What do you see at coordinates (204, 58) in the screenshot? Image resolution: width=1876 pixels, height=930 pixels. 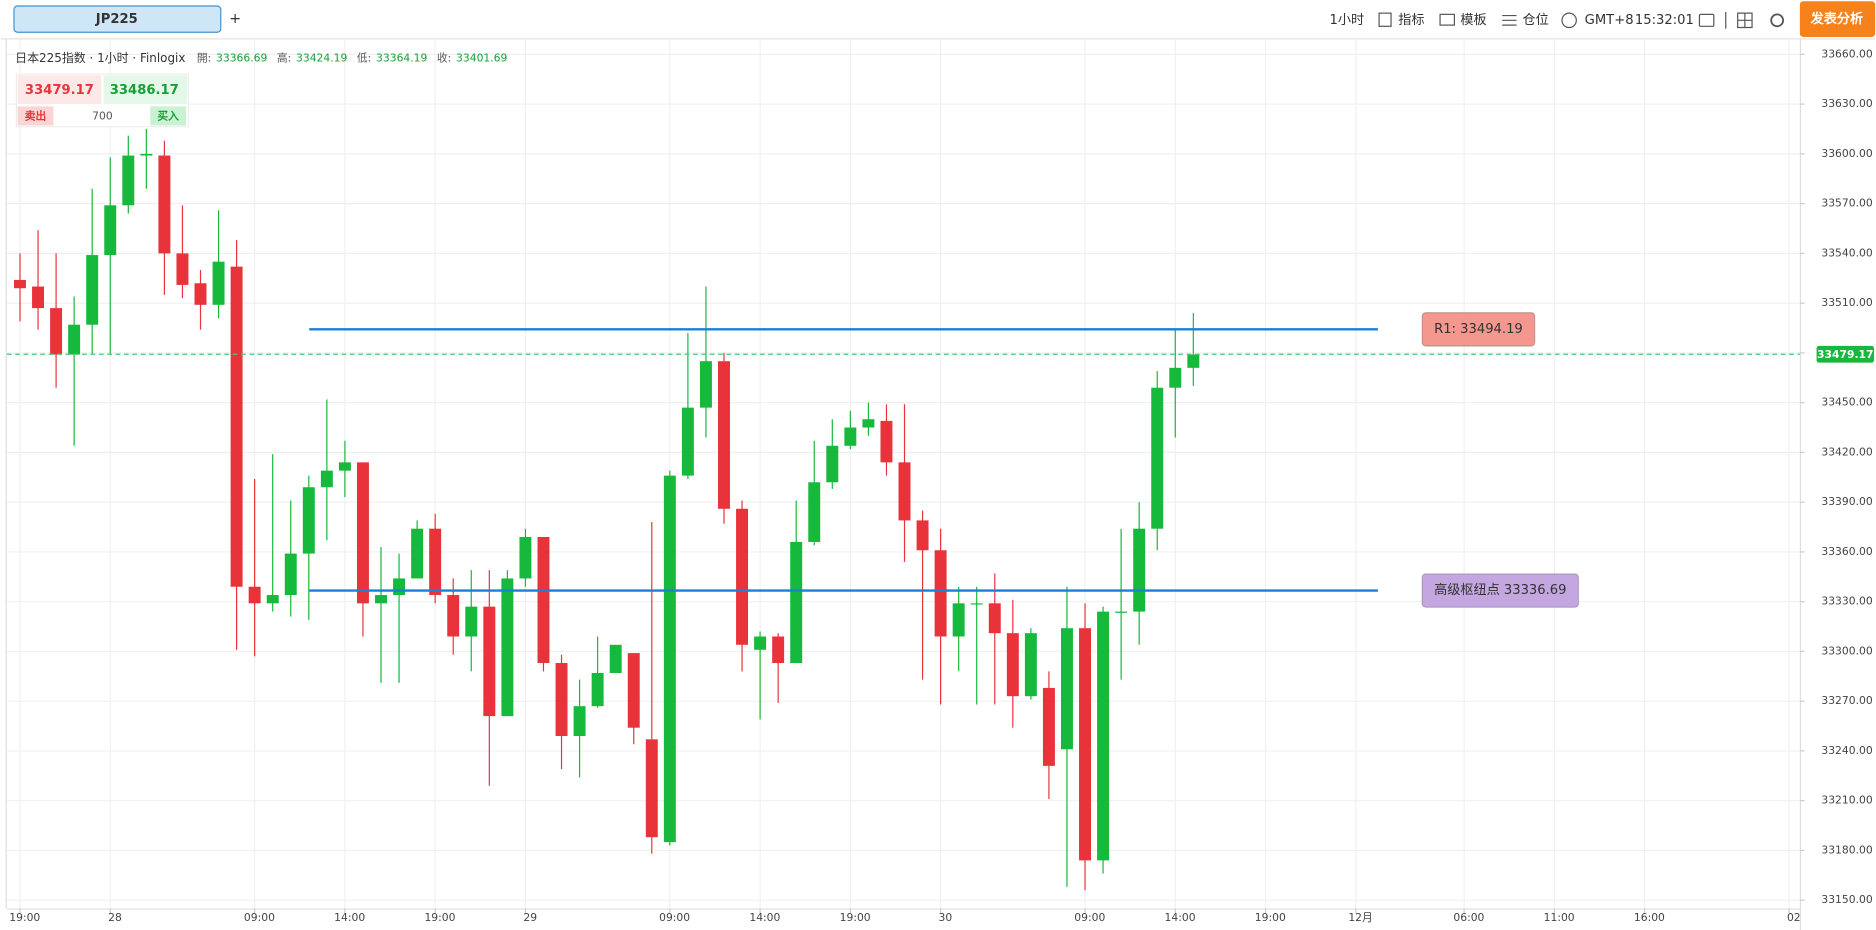 I see `ohlc-label: 開:` at bounding box center [204, 58].